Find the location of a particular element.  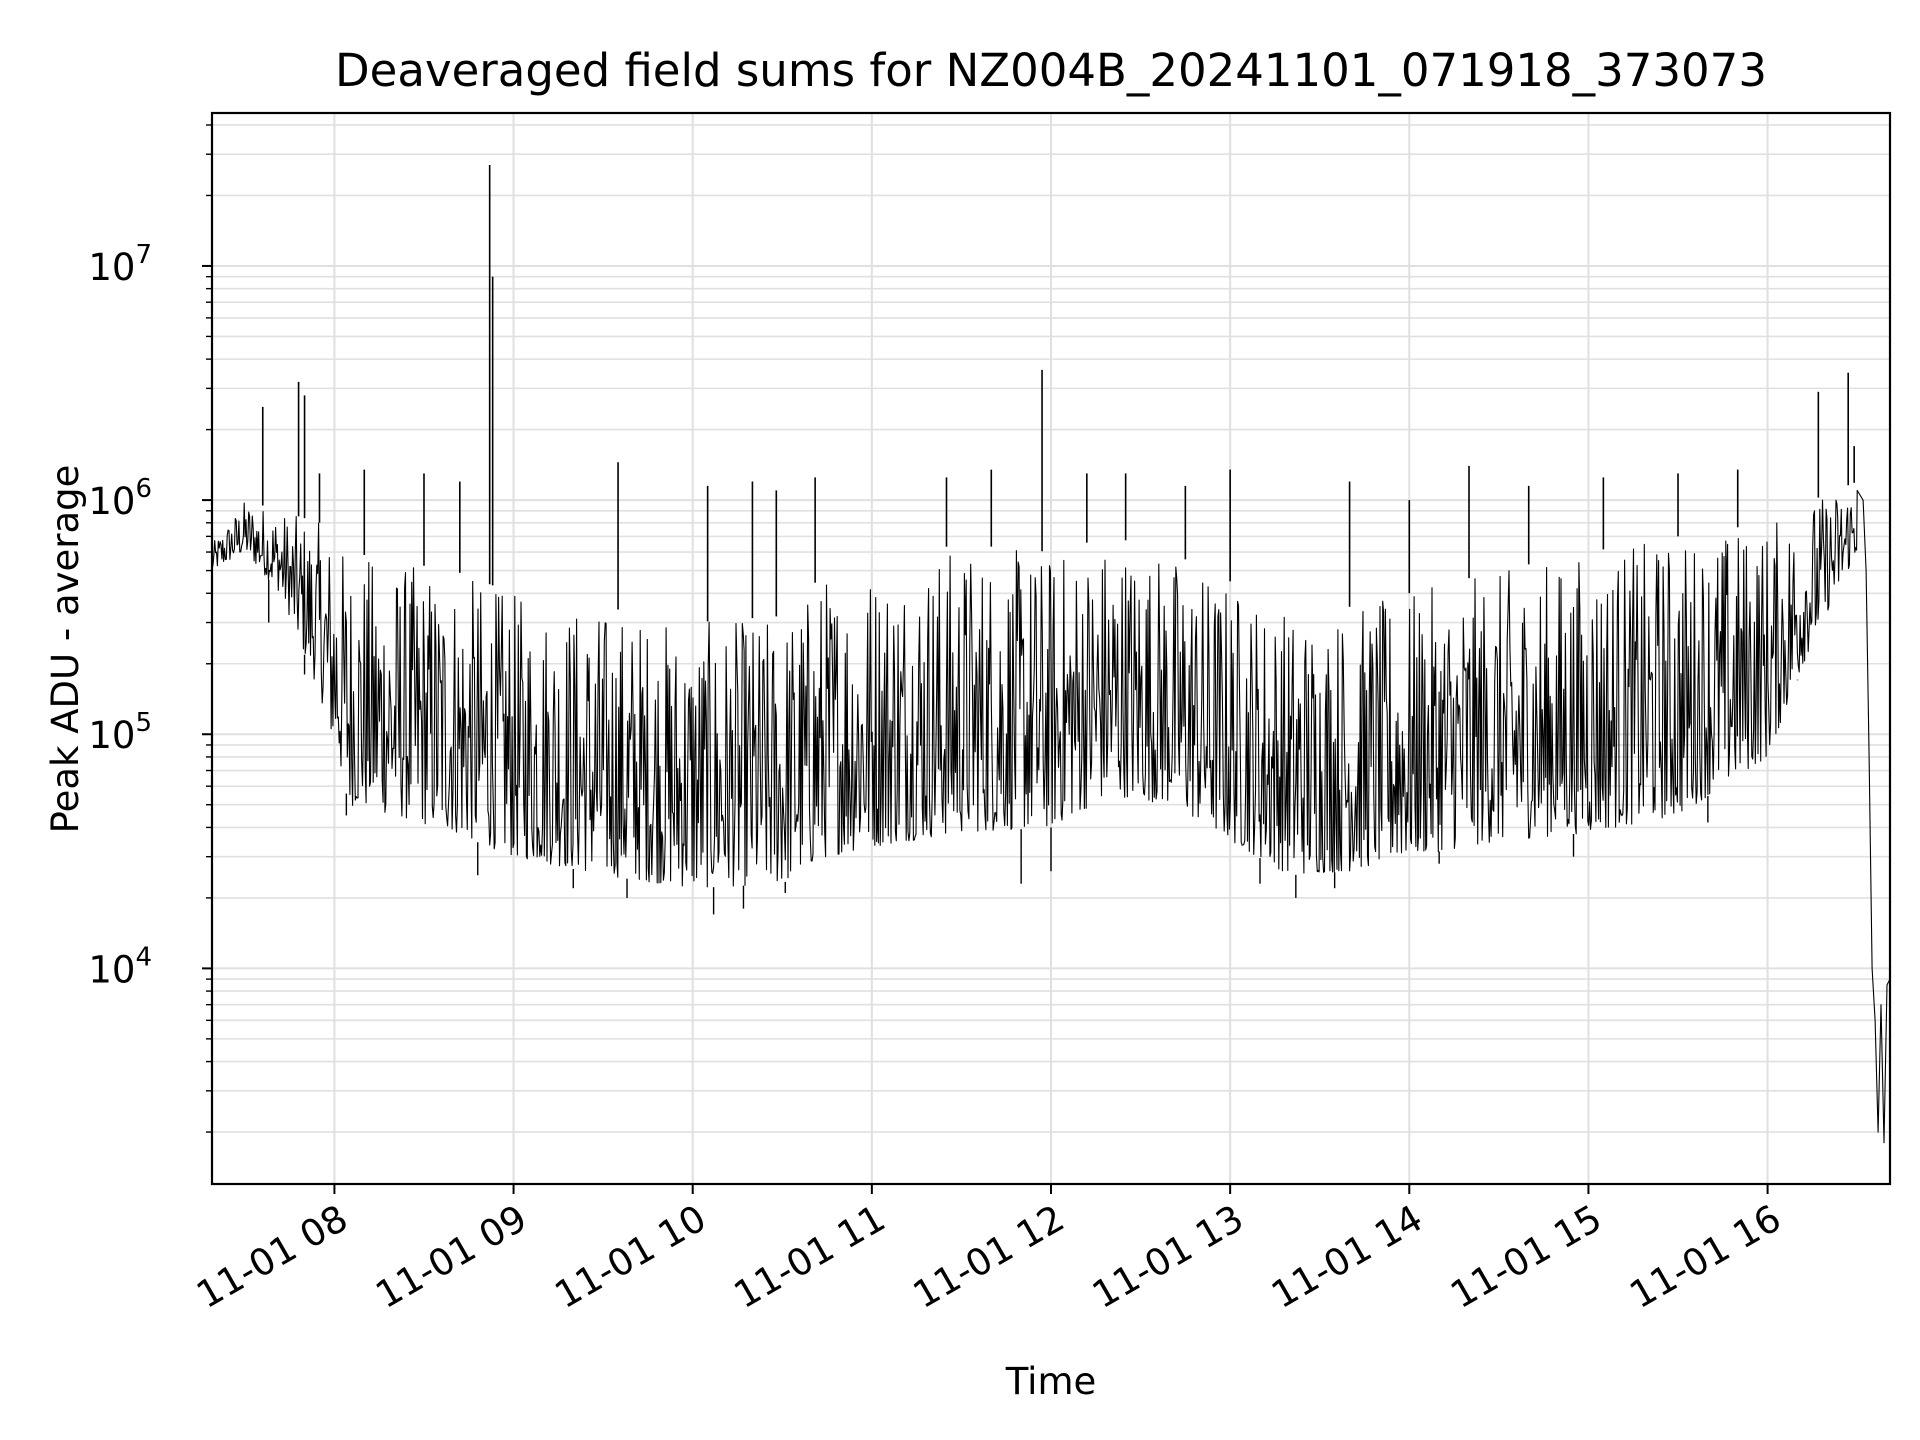

y-tick-label: 10⁶ is located at coordinates (120, 498).